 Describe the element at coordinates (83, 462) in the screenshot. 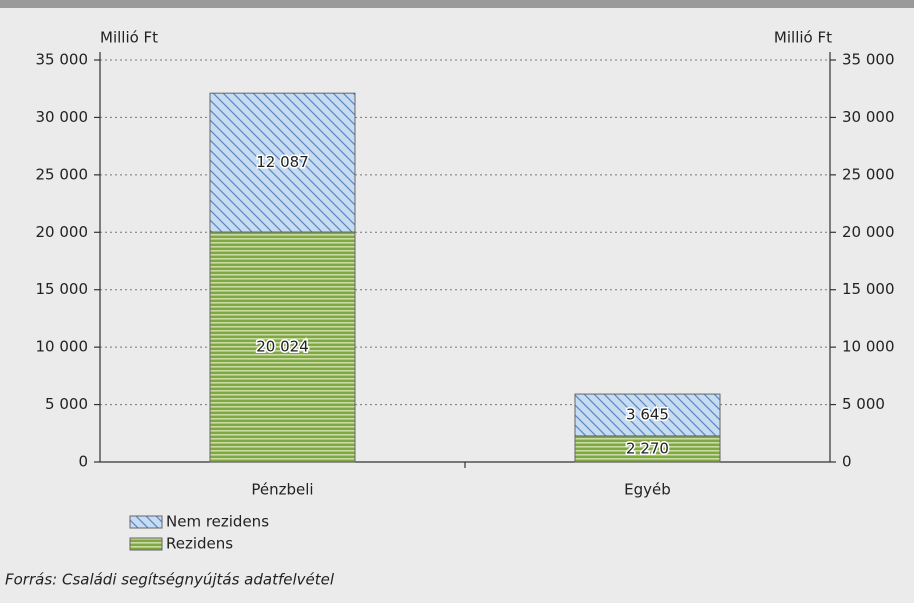

I see `y-tick-label: 0` at that location.